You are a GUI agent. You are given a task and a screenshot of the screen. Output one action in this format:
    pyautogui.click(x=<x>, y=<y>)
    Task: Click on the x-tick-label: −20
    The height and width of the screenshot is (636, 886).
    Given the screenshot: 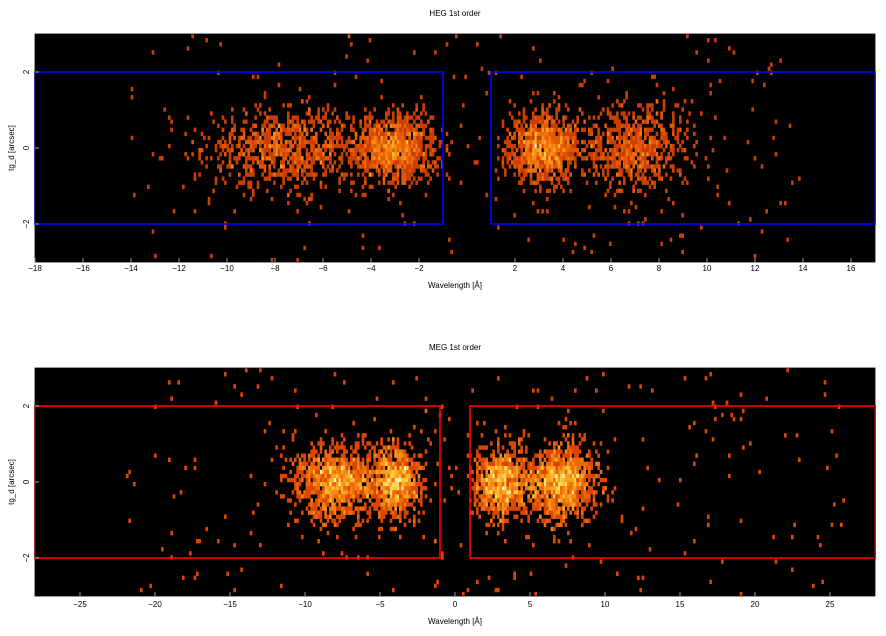 What is the action you would take?
    pyautogui.click(x=155, y=604)
    